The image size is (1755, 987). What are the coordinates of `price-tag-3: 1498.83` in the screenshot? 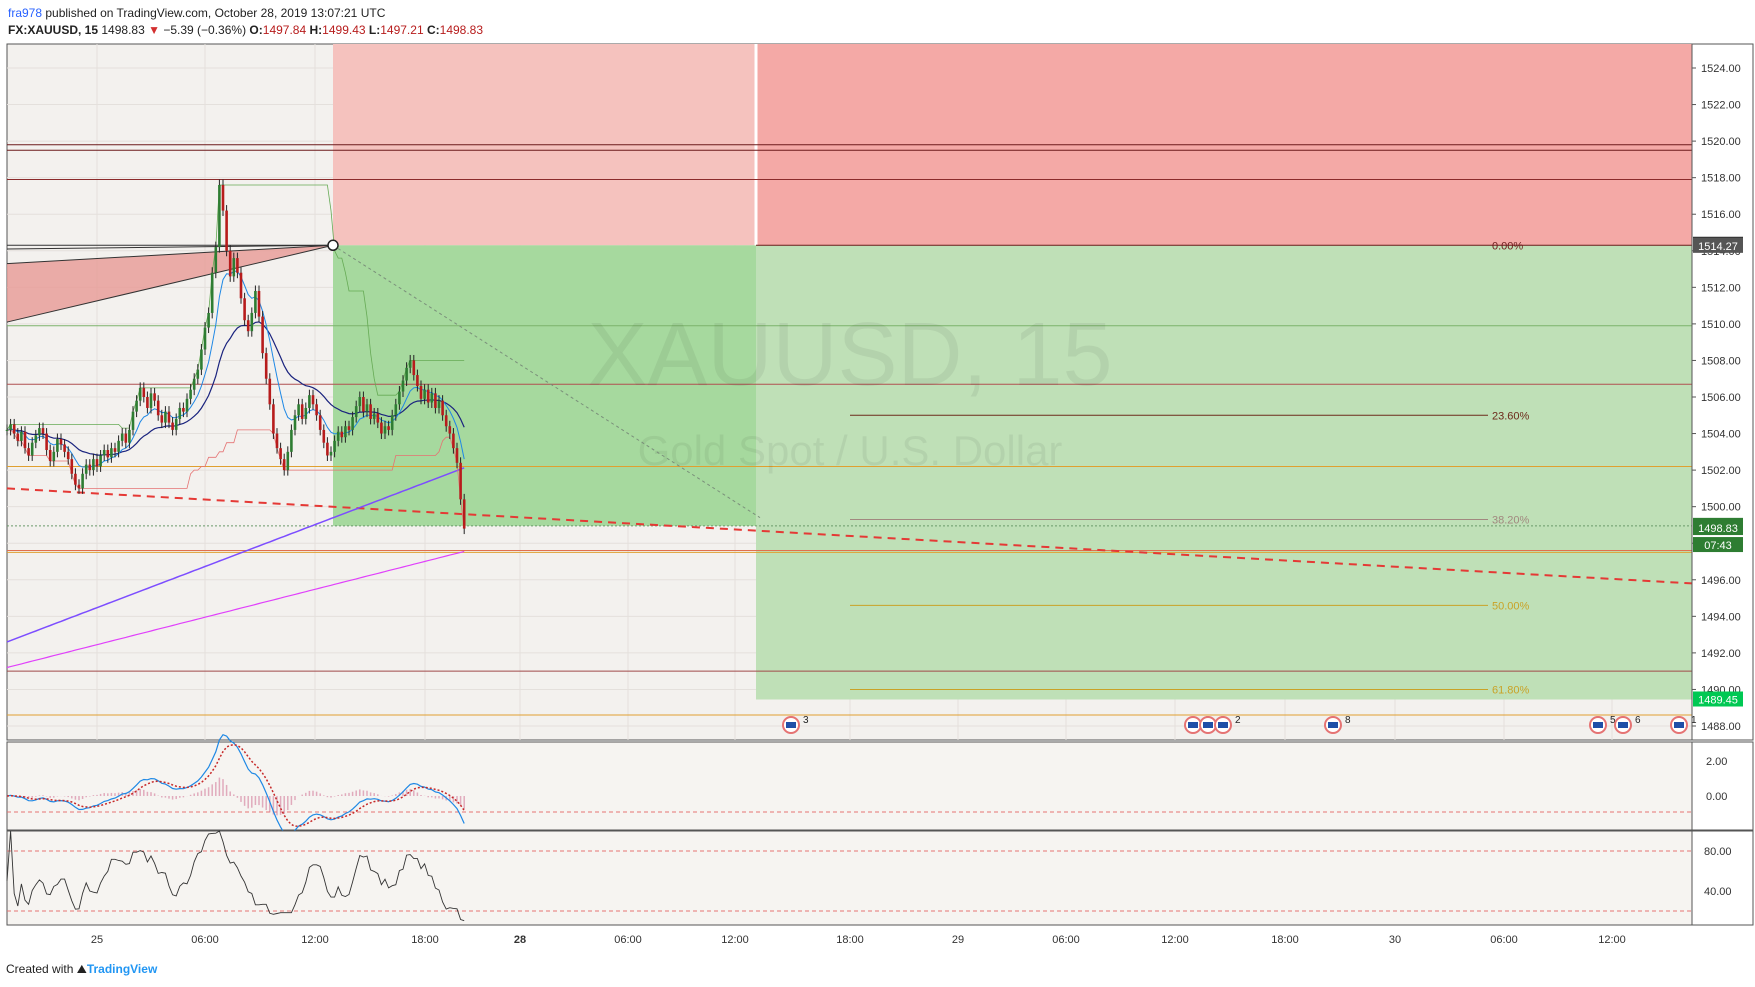 It's located at (1718, 529).